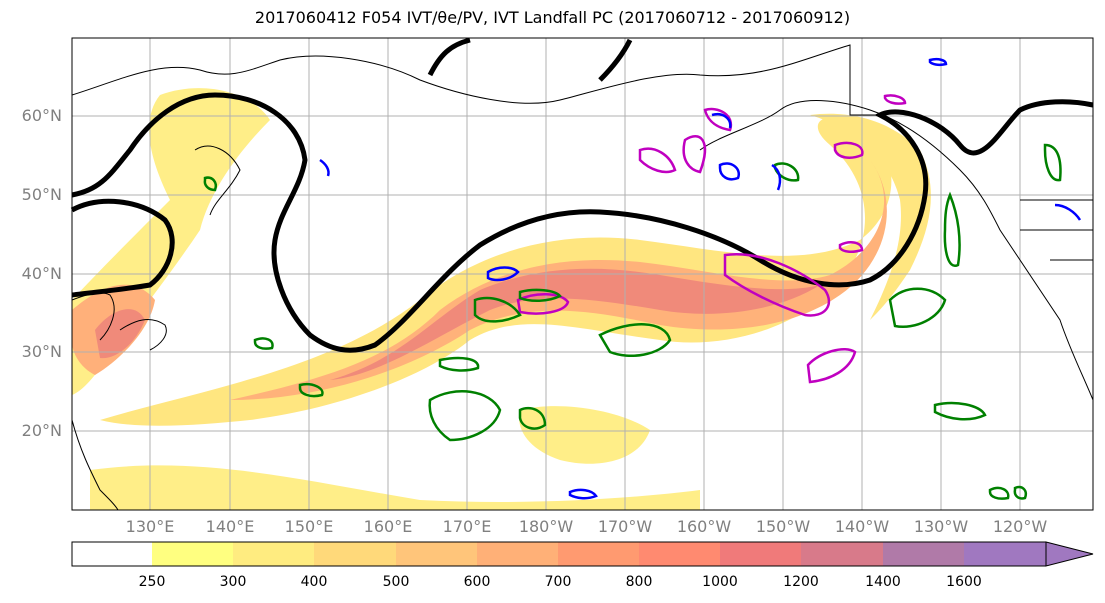  I want to click on colorbar-bin-below, so click(112, 554).